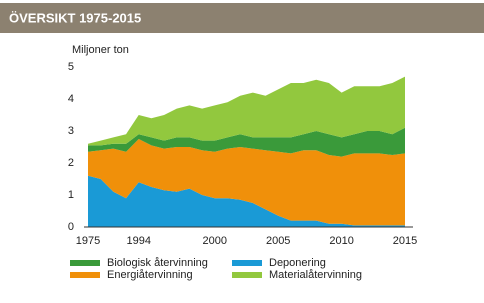 Image resolution: width=484 pixels, height=303 pixels. What do you see at coordinates (297, 263) in the screenshot?
I see `legend-label: Deponering` at bounding box center [297, 263].